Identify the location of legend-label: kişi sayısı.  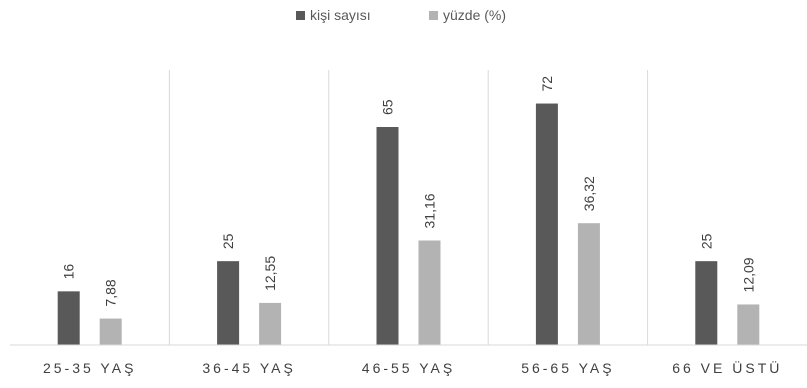
(340, 15).